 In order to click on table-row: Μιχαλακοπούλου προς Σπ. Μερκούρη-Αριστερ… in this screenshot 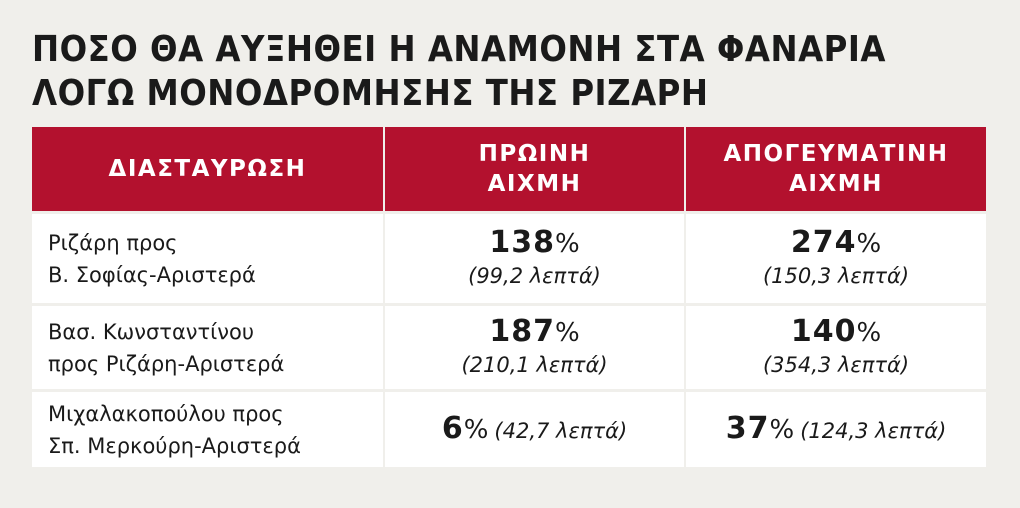, I will do `click(509, 428)`.